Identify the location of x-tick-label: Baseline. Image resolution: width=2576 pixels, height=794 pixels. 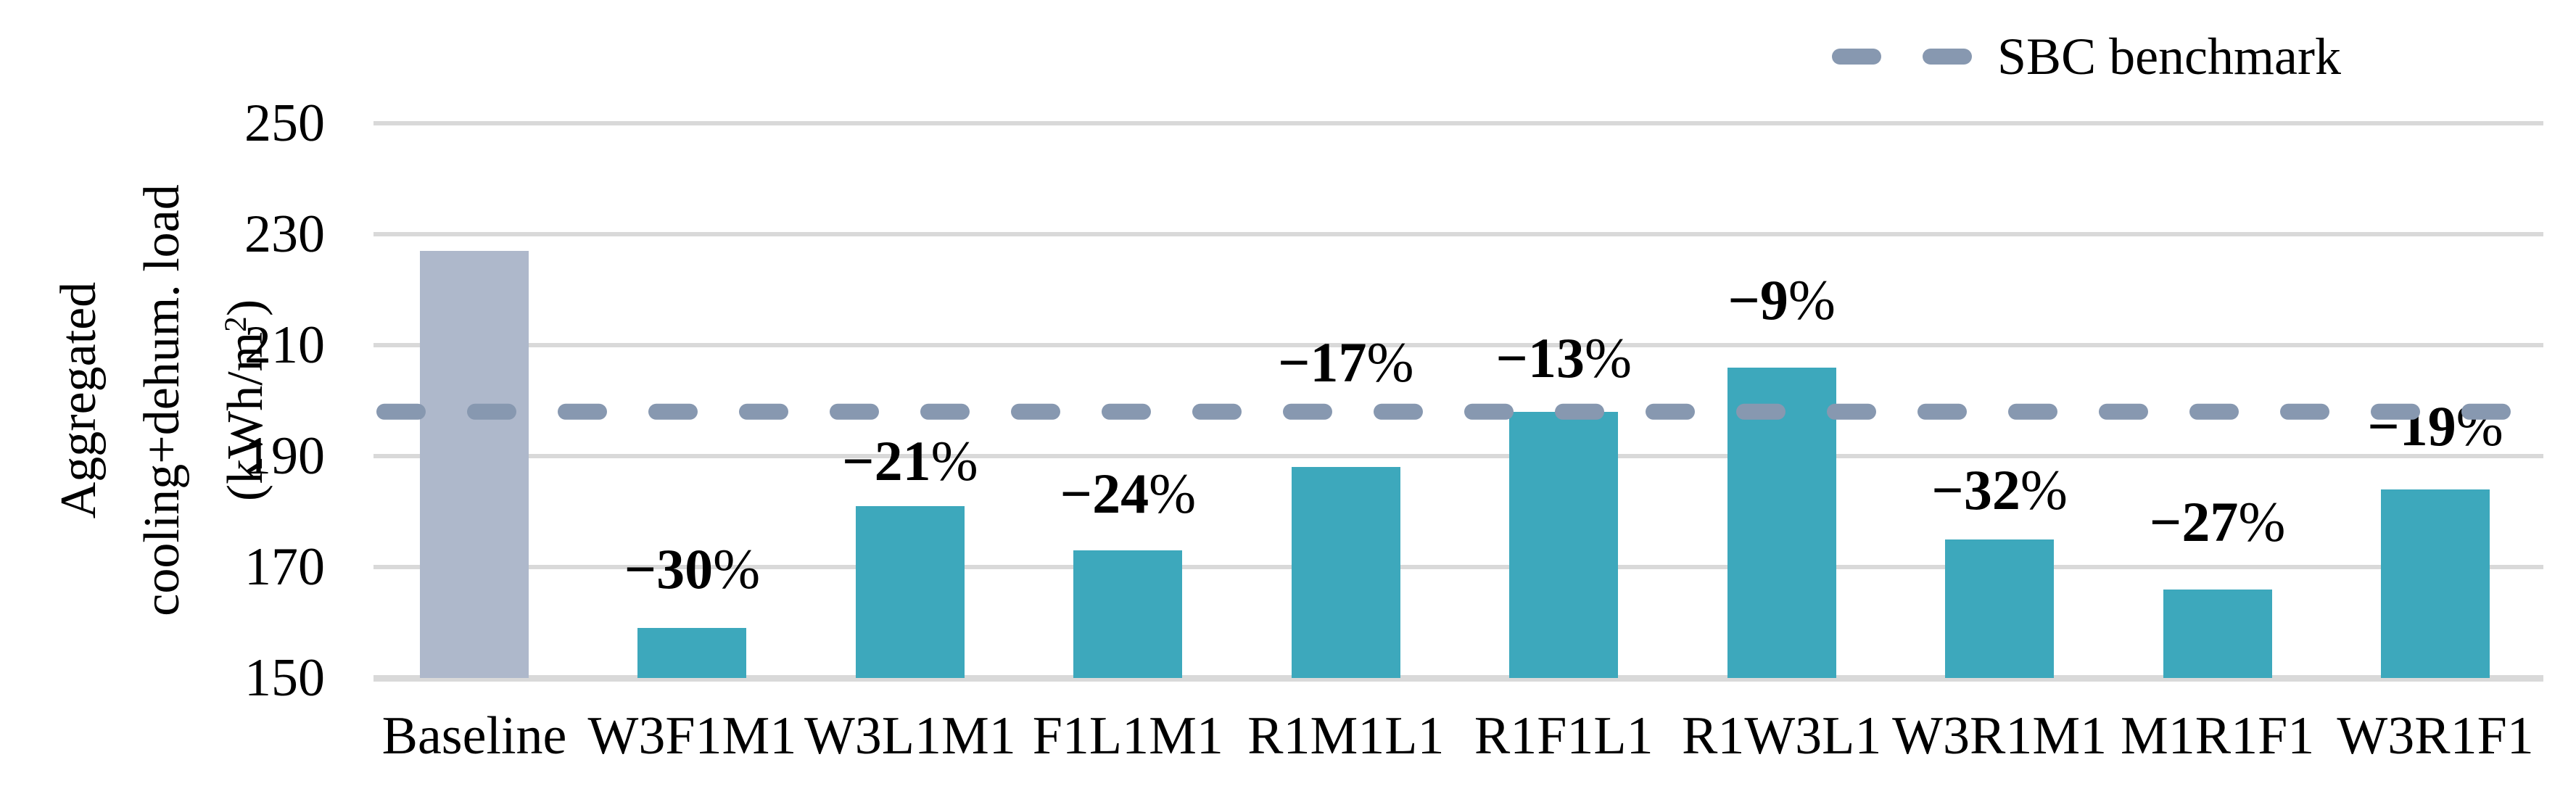
(474, 736).